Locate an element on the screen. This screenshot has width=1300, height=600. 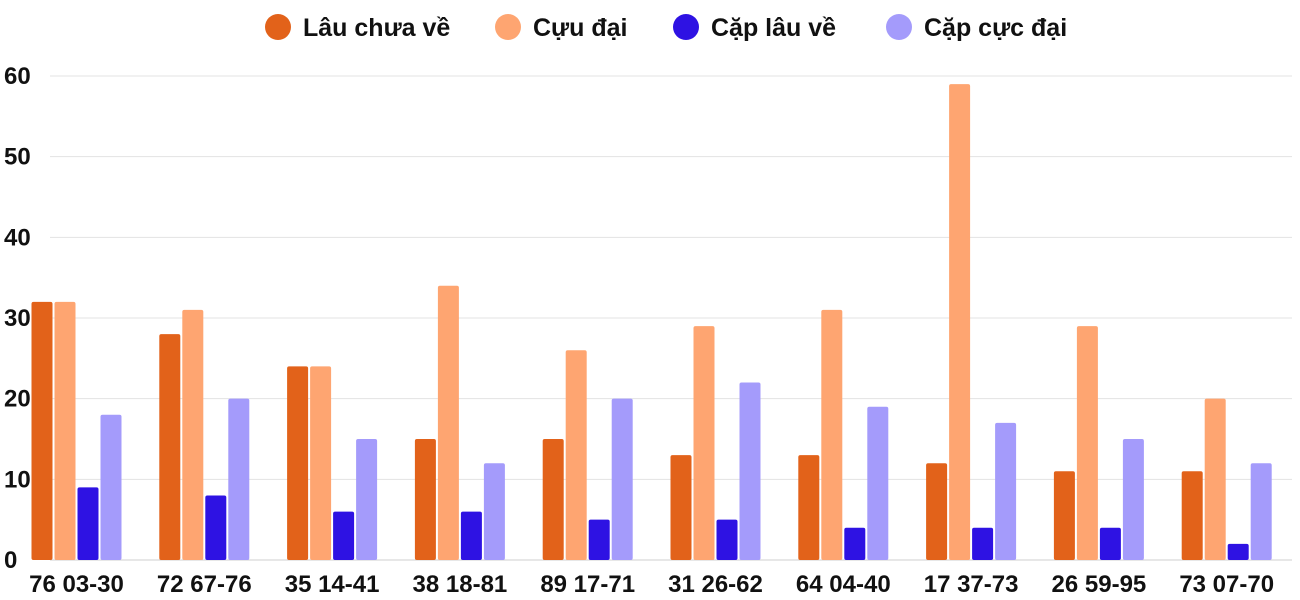
y-tick-label: 20 is located at coordinates (17, 399).